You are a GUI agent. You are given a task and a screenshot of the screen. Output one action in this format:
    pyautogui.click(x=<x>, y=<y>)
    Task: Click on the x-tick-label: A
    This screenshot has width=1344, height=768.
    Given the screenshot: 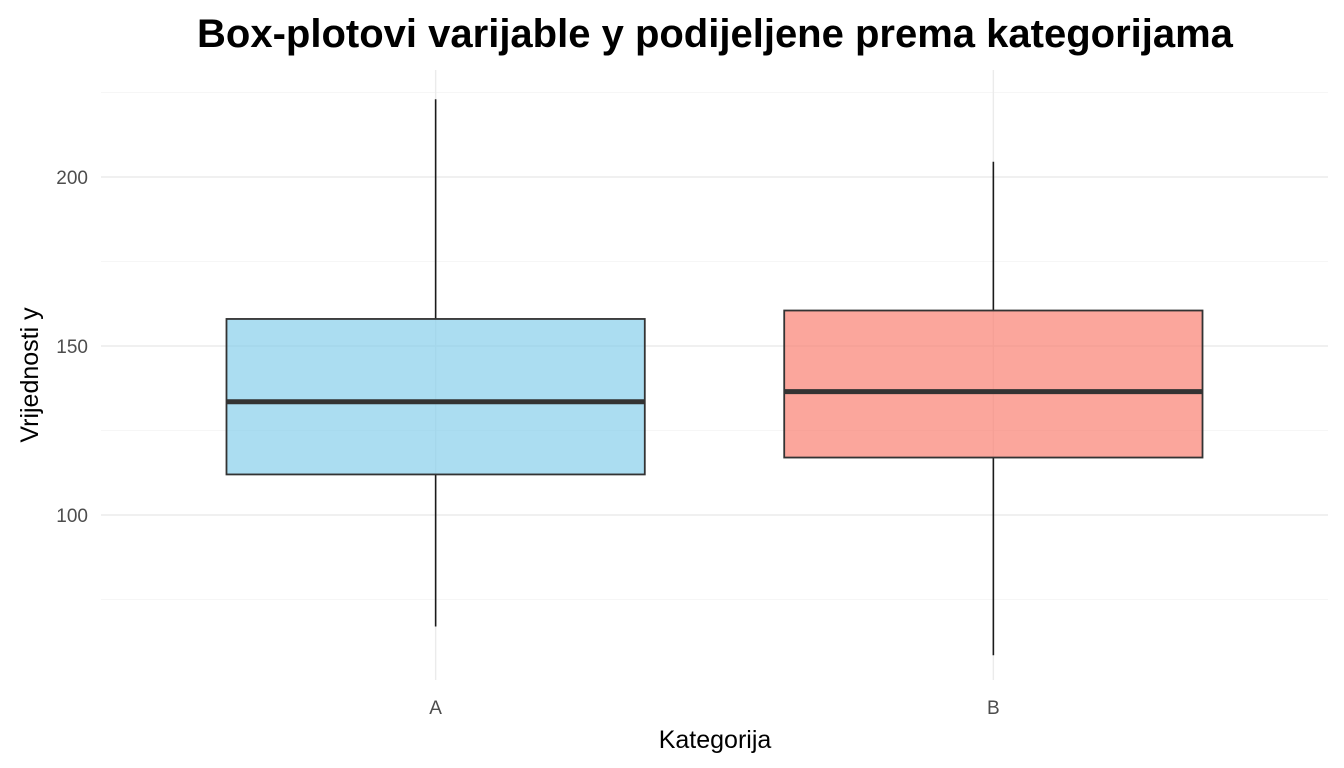 What is the action you would take?
    pyautogui.click(x=435, y=708)
    